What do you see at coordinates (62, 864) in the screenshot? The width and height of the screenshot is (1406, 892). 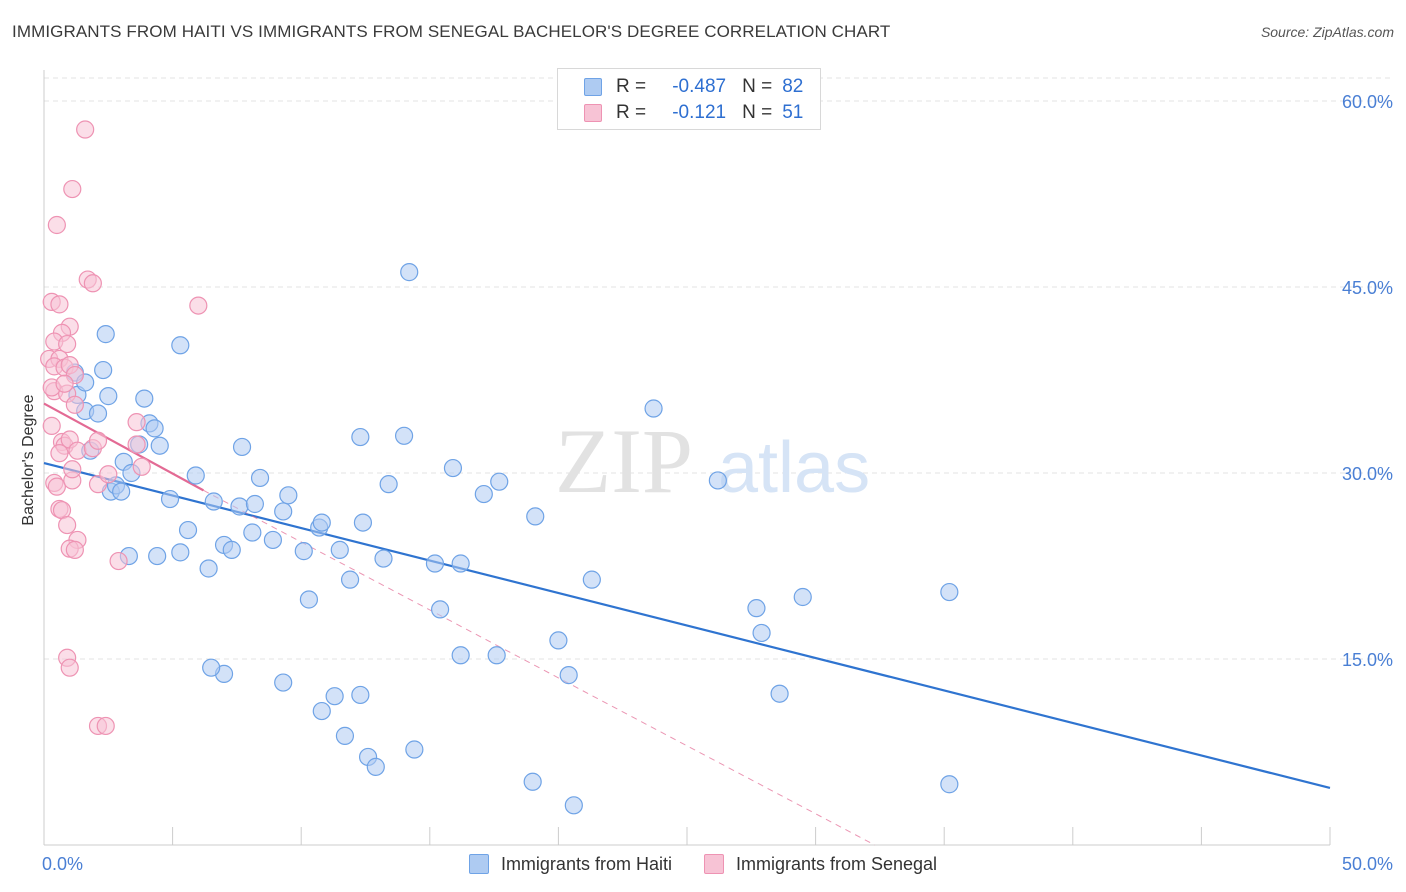 I see `x-tick-label-min: 0.0%` at bounding box center [62, 864].